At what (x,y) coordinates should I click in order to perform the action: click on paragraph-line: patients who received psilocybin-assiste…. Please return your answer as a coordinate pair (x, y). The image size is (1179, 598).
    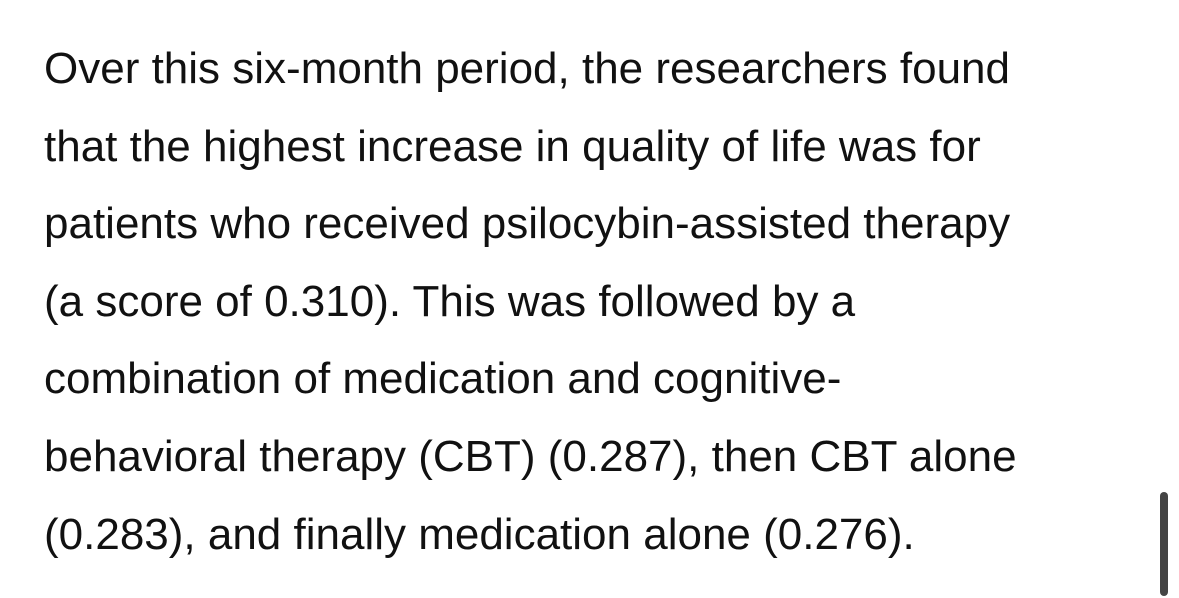
    Looking at the image, I should click on (527, 224).